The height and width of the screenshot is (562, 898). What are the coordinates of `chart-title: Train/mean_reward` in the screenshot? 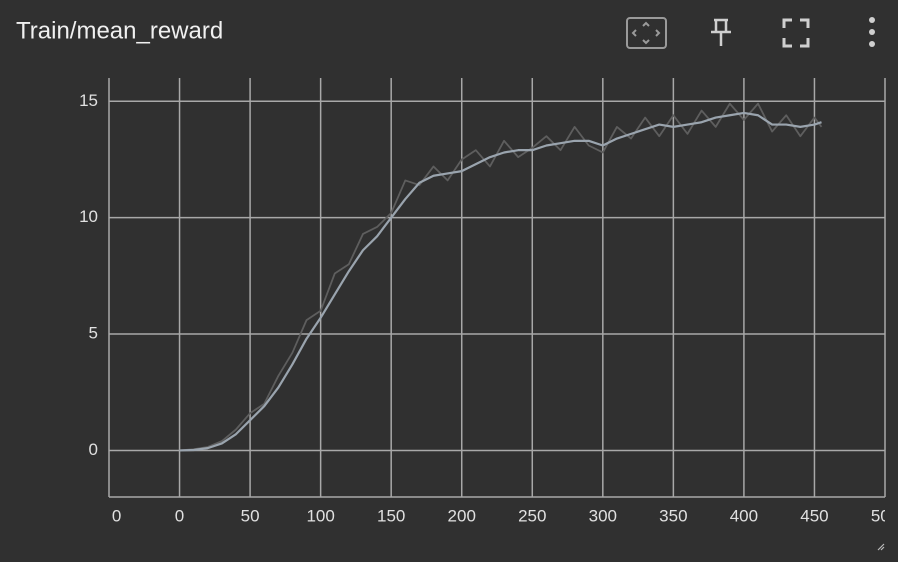 It's located at (119, 30).